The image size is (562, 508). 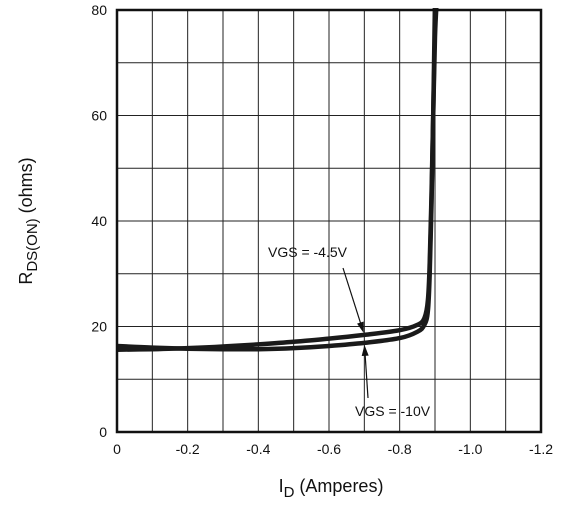 I want to click on x-tick-label: -1.2, so click(x=541, y=449).